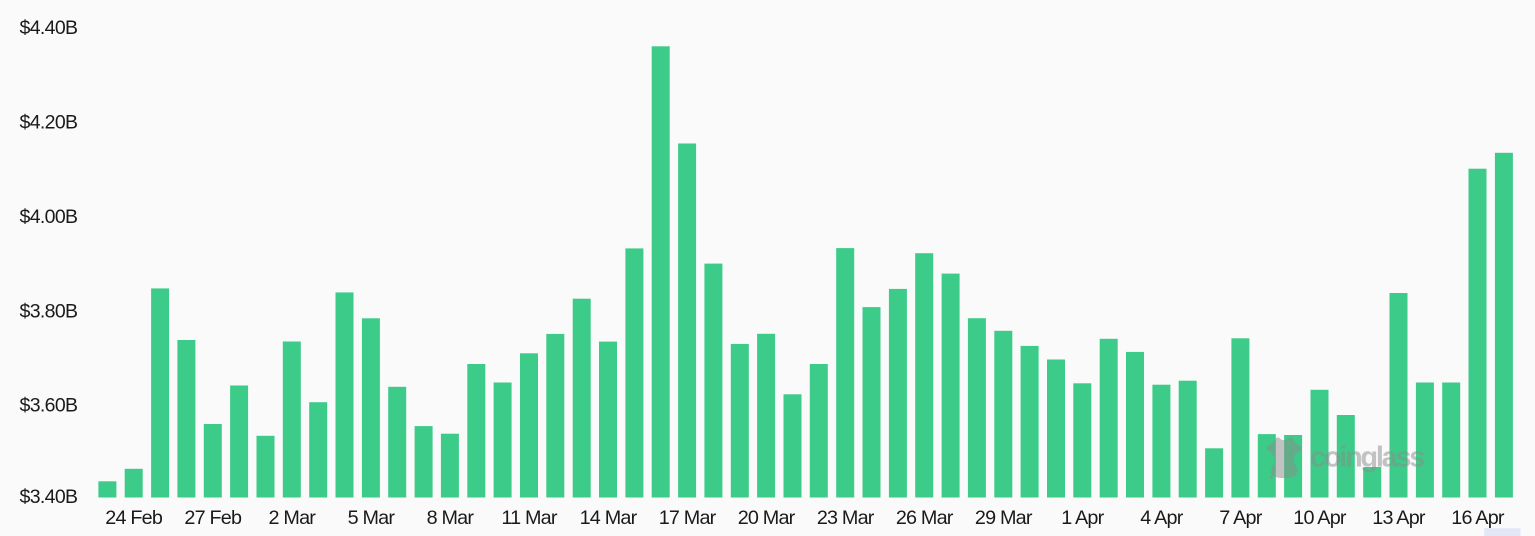  What do you see at coordinates (213, 518) in the screenshot?
I see `svg-text: 27 Feb` at bounding box center [213, 518].